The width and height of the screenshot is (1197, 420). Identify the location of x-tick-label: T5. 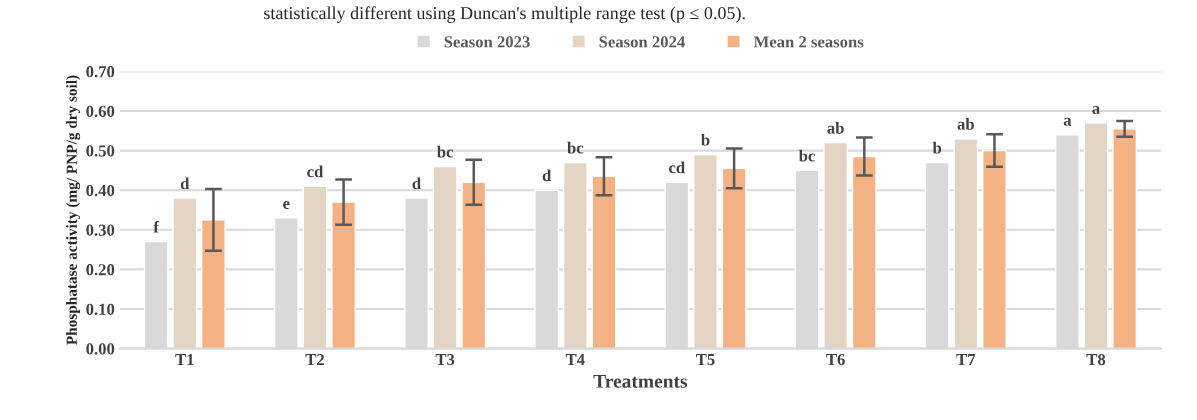
(705, 360).